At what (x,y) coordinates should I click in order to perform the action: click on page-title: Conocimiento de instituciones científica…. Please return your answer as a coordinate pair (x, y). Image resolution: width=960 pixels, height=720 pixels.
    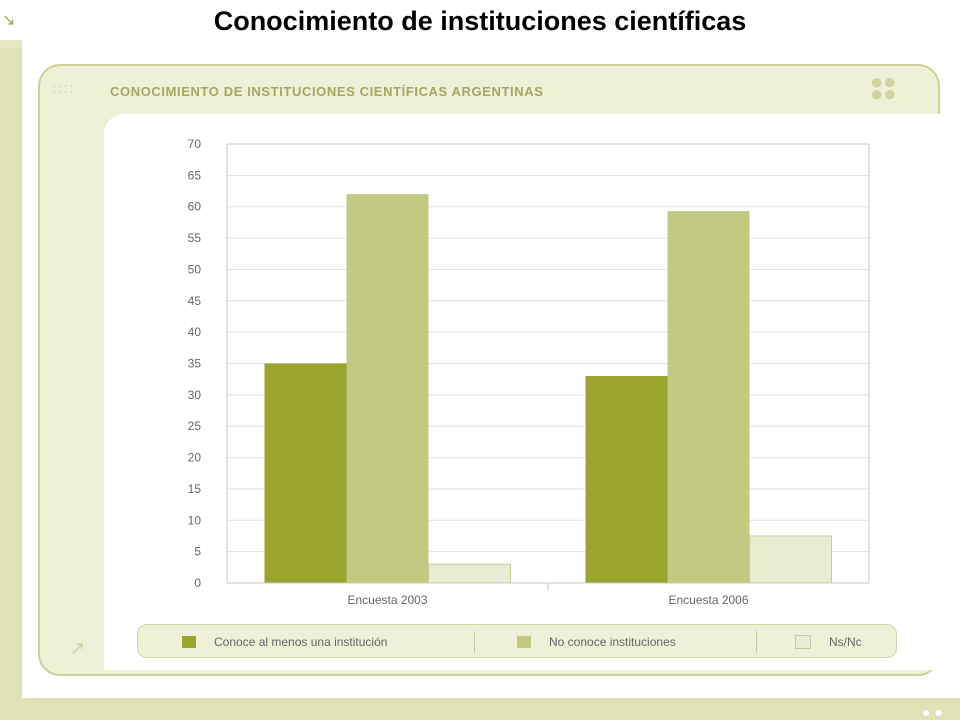
    Looking at the image, I should click on (480, 21).